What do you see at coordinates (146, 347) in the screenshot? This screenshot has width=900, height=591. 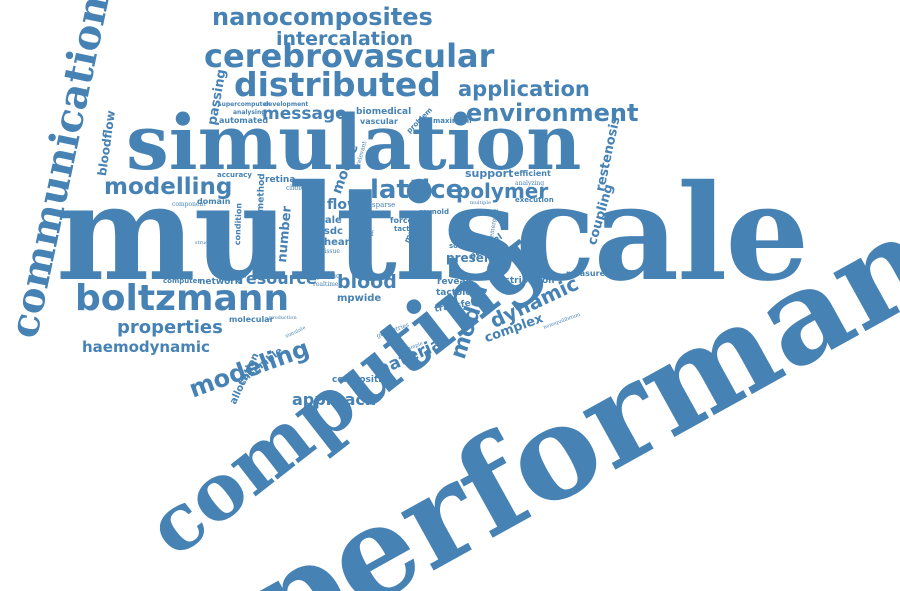 I see `word-haemodynamic: haemodynamic` at bounding box center [146, 347].